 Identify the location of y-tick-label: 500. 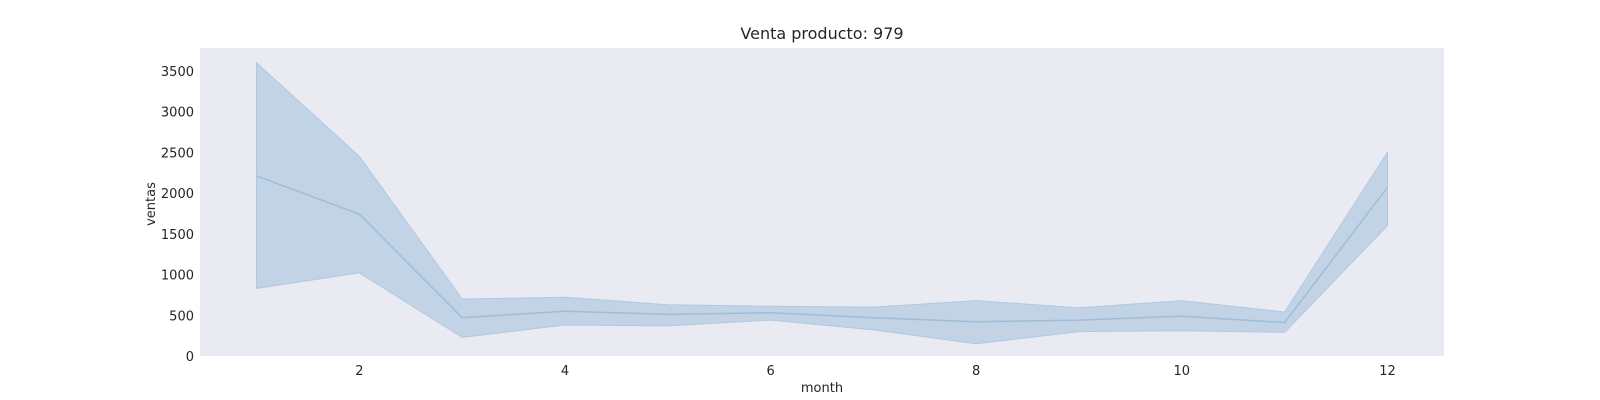
(181, 316).